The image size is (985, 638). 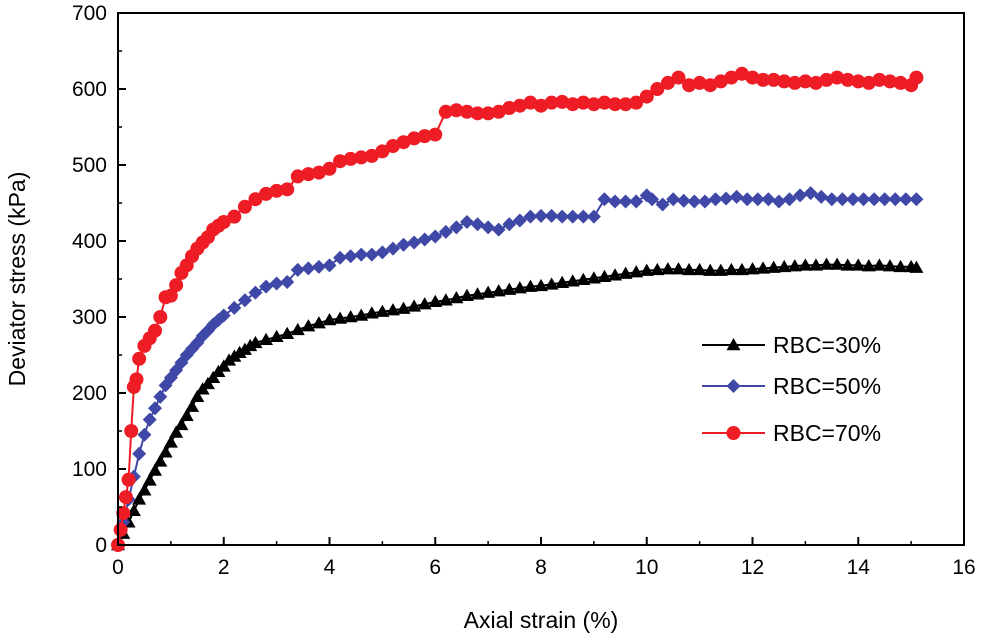 I want to click on x-axis-title: Axial strain (%), so click(x=541, y=620).